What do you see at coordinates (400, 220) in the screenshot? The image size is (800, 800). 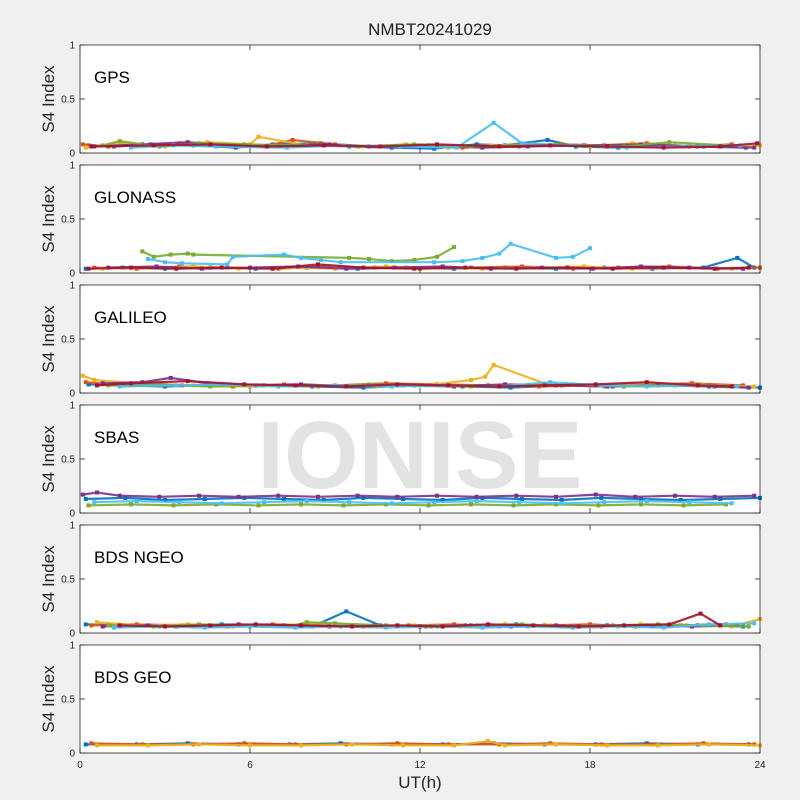 I see `panel-glonass: 0 0.5 1 GLONASS S4 Index` at bounding box center [400, 220].